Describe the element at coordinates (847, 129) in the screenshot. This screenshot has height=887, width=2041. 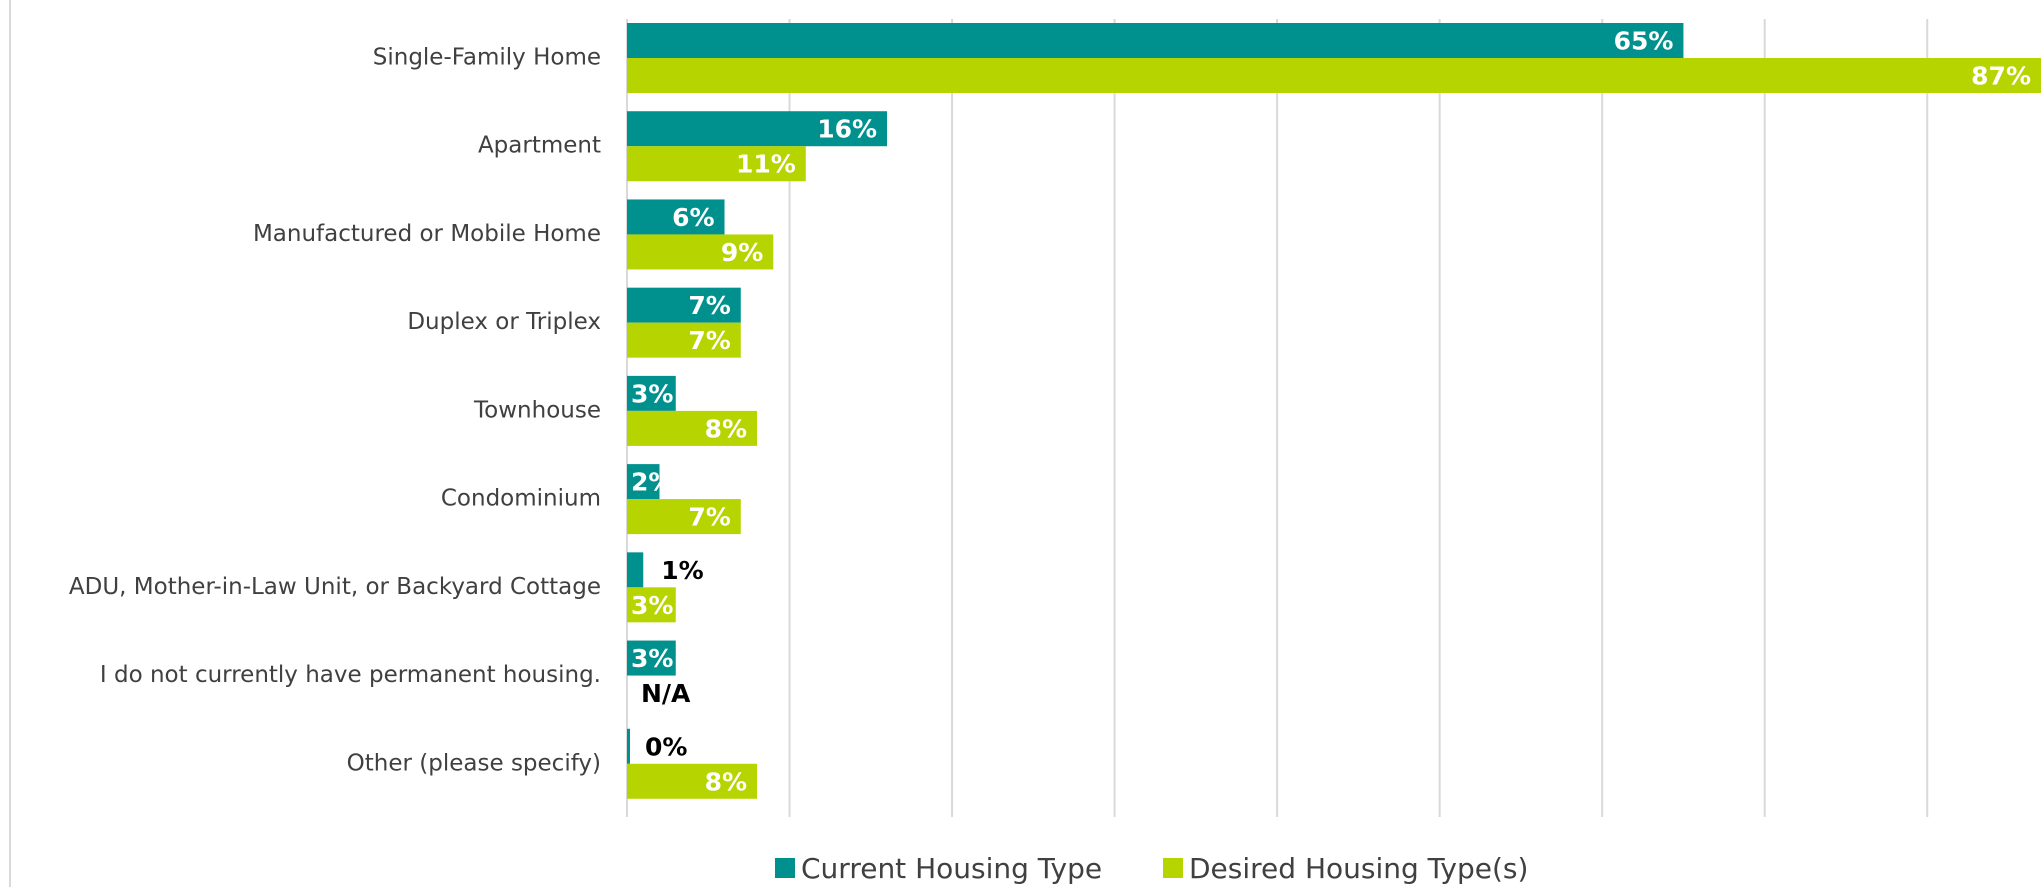
I see `value-label: 16%` at that location.